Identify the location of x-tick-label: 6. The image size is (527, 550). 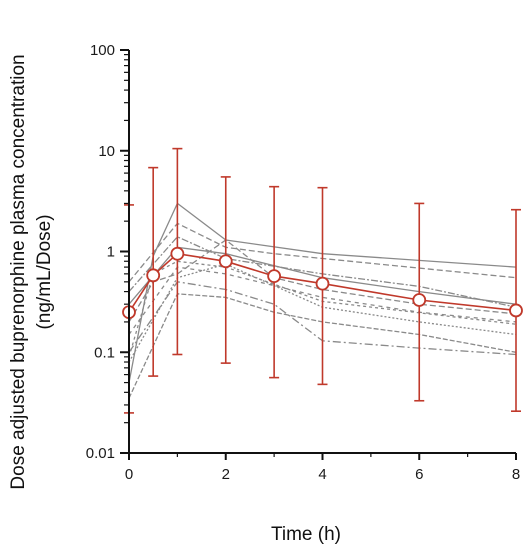
(419, 474).